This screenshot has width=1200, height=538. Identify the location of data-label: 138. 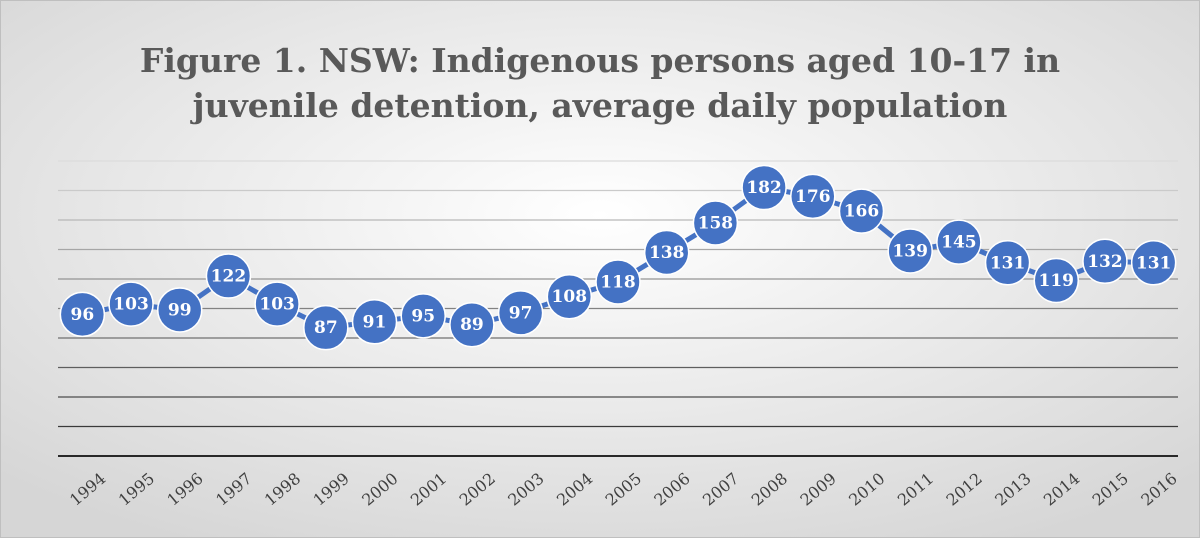
(667, 253).